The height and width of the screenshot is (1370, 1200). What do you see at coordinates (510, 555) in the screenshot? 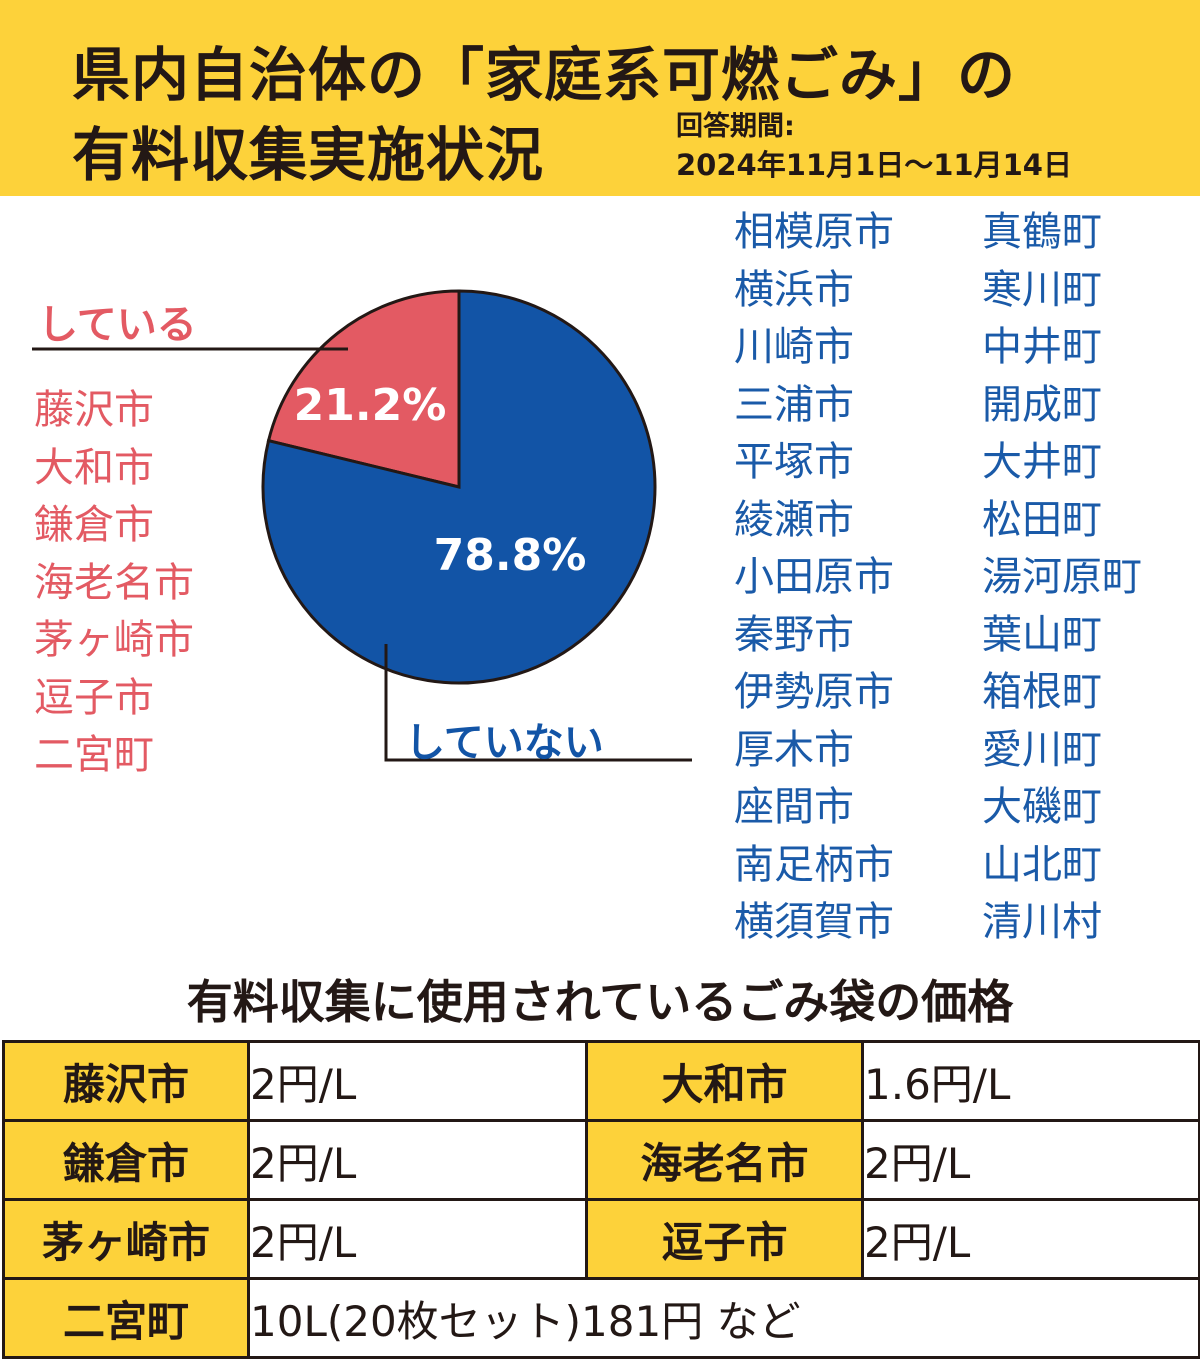
I see `slice-label-no: 78.8%` at bounding box center [510, 555].